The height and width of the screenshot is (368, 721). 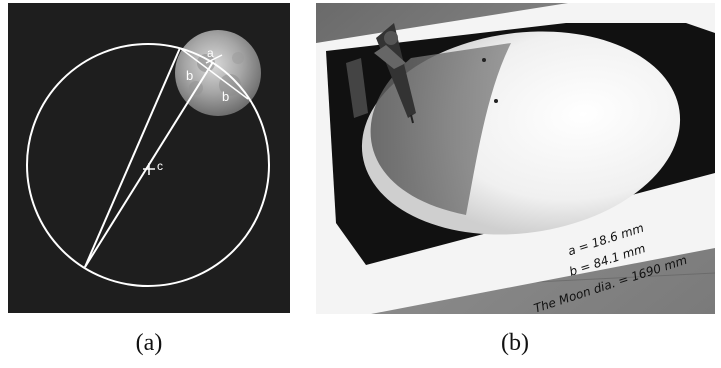 What do you see at coordinates (189, 75) in the screenshot?
I see `label-b-left: b` at bounding box center [189, 75].